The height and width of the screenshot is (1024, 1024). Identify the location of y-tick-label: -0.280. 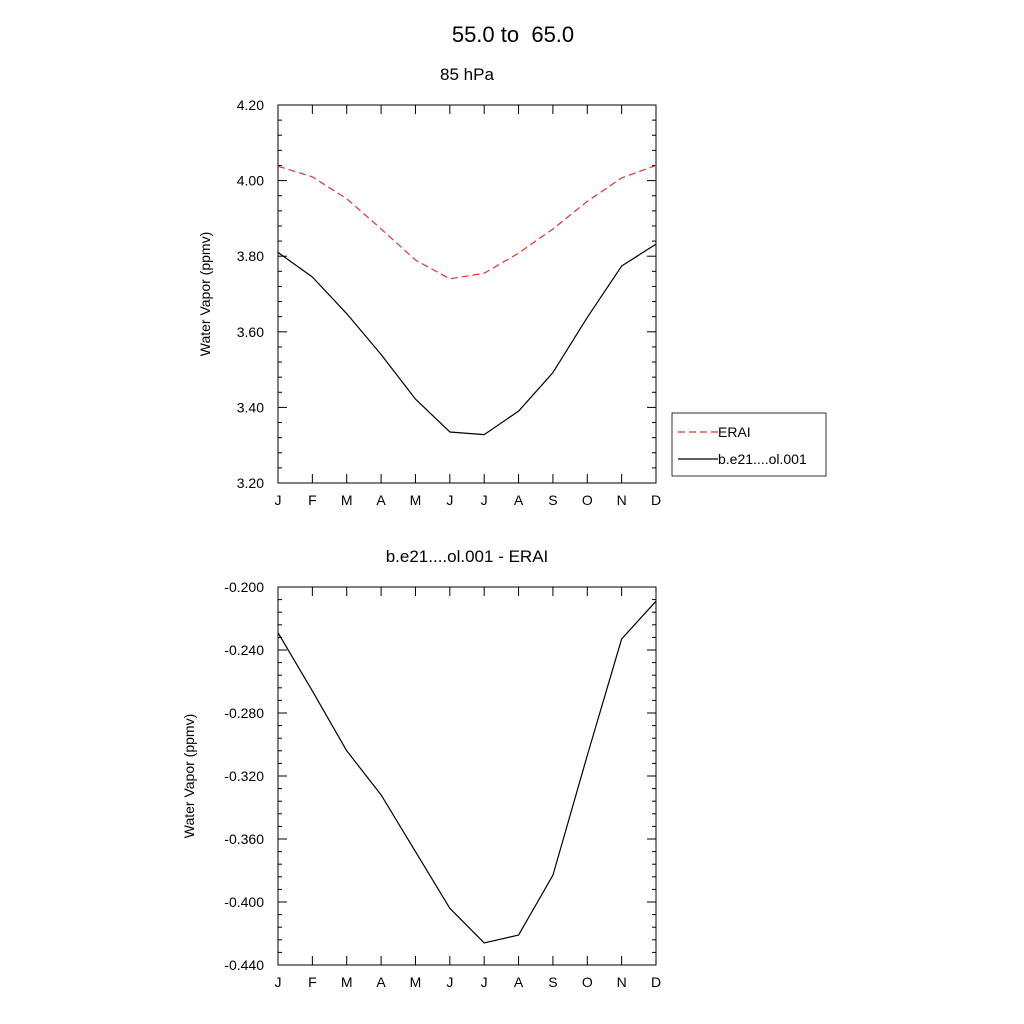
(244, 713).